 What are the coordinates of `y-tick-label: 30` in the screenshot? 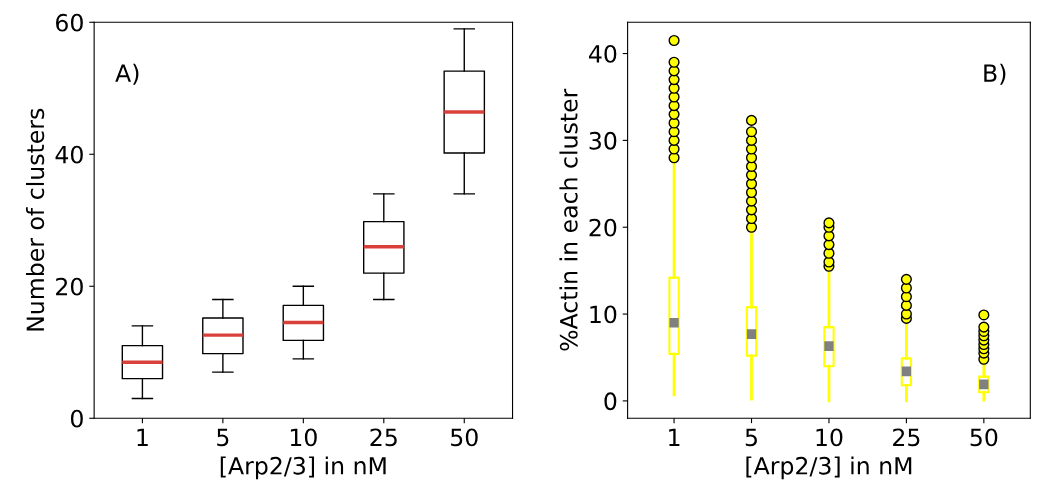 It's located at (603, 140).